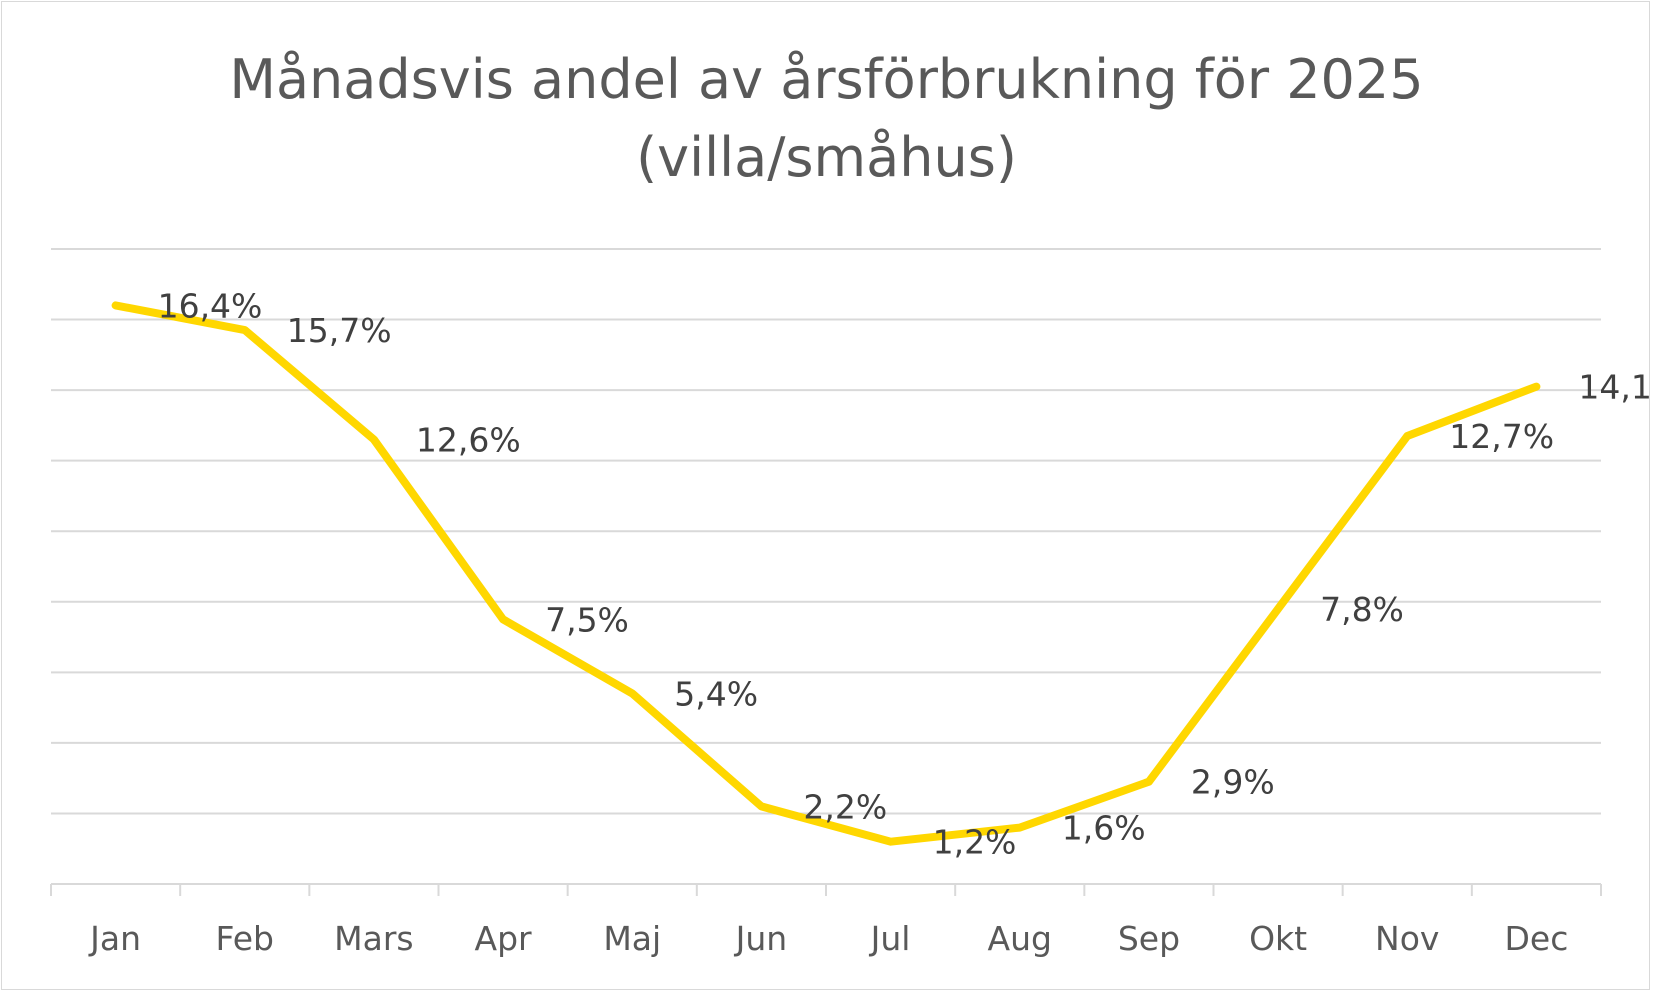 The image size is (1653, 993). I want to click on x-tick-label: Dec, so click(1536, 938).